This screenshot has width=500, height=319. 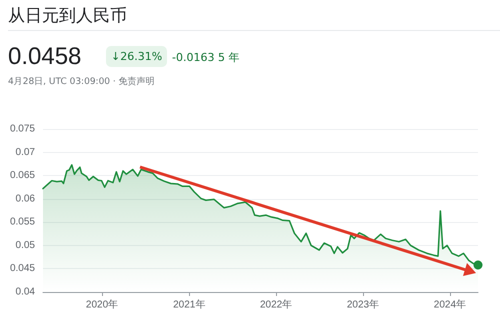 I want to click on x-tick-label: 2024年, so click(x=450, y=304).